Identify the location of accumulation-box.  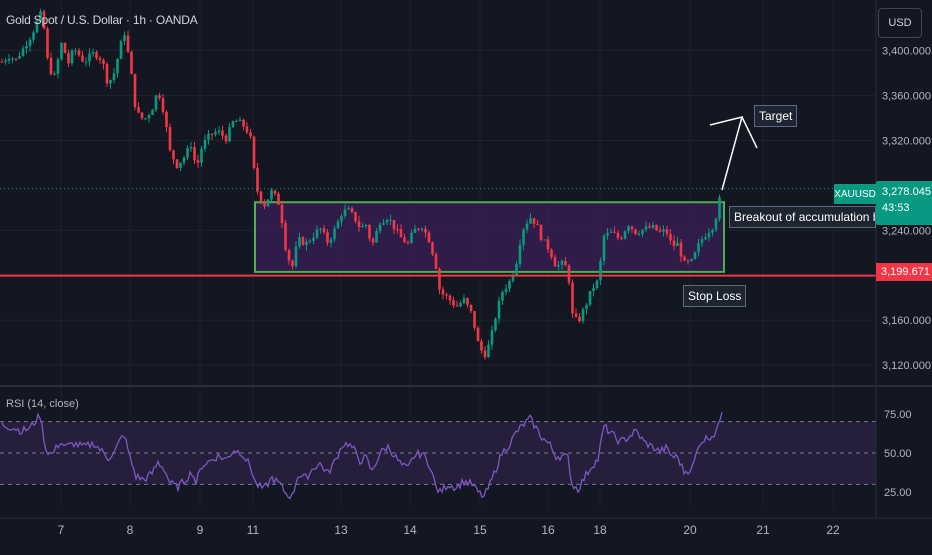
(489, 237).